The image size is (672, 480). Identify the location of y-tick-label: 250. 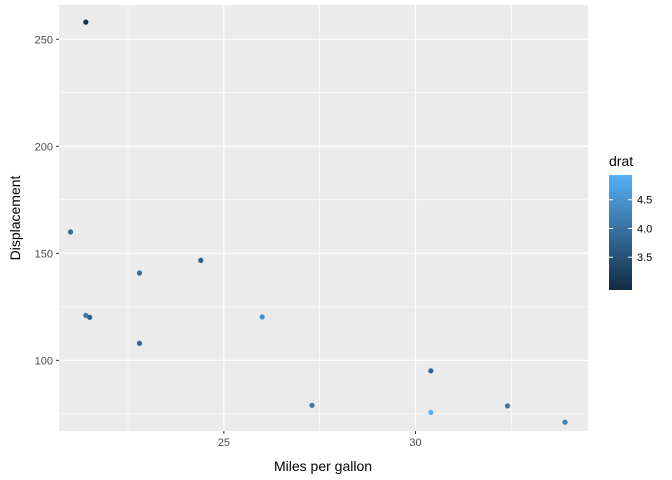
(44, 40).